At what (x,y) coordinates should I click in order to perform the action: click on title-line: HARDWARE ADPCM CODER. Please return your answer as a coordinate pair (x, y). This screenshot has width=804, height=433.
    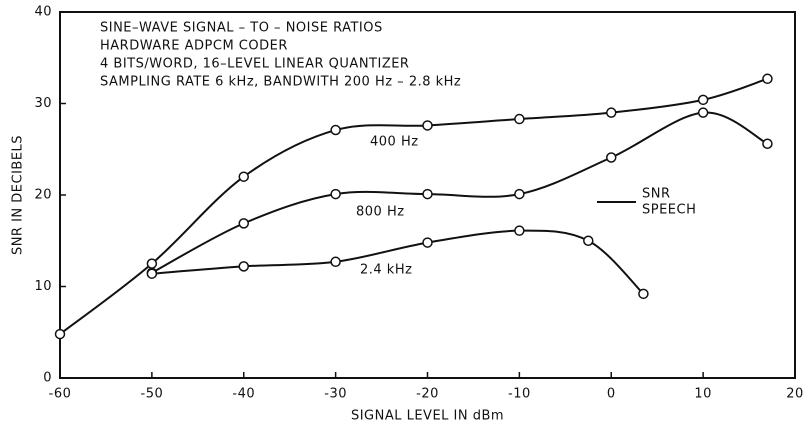
    Looking at the image, I should click on (194, 46).